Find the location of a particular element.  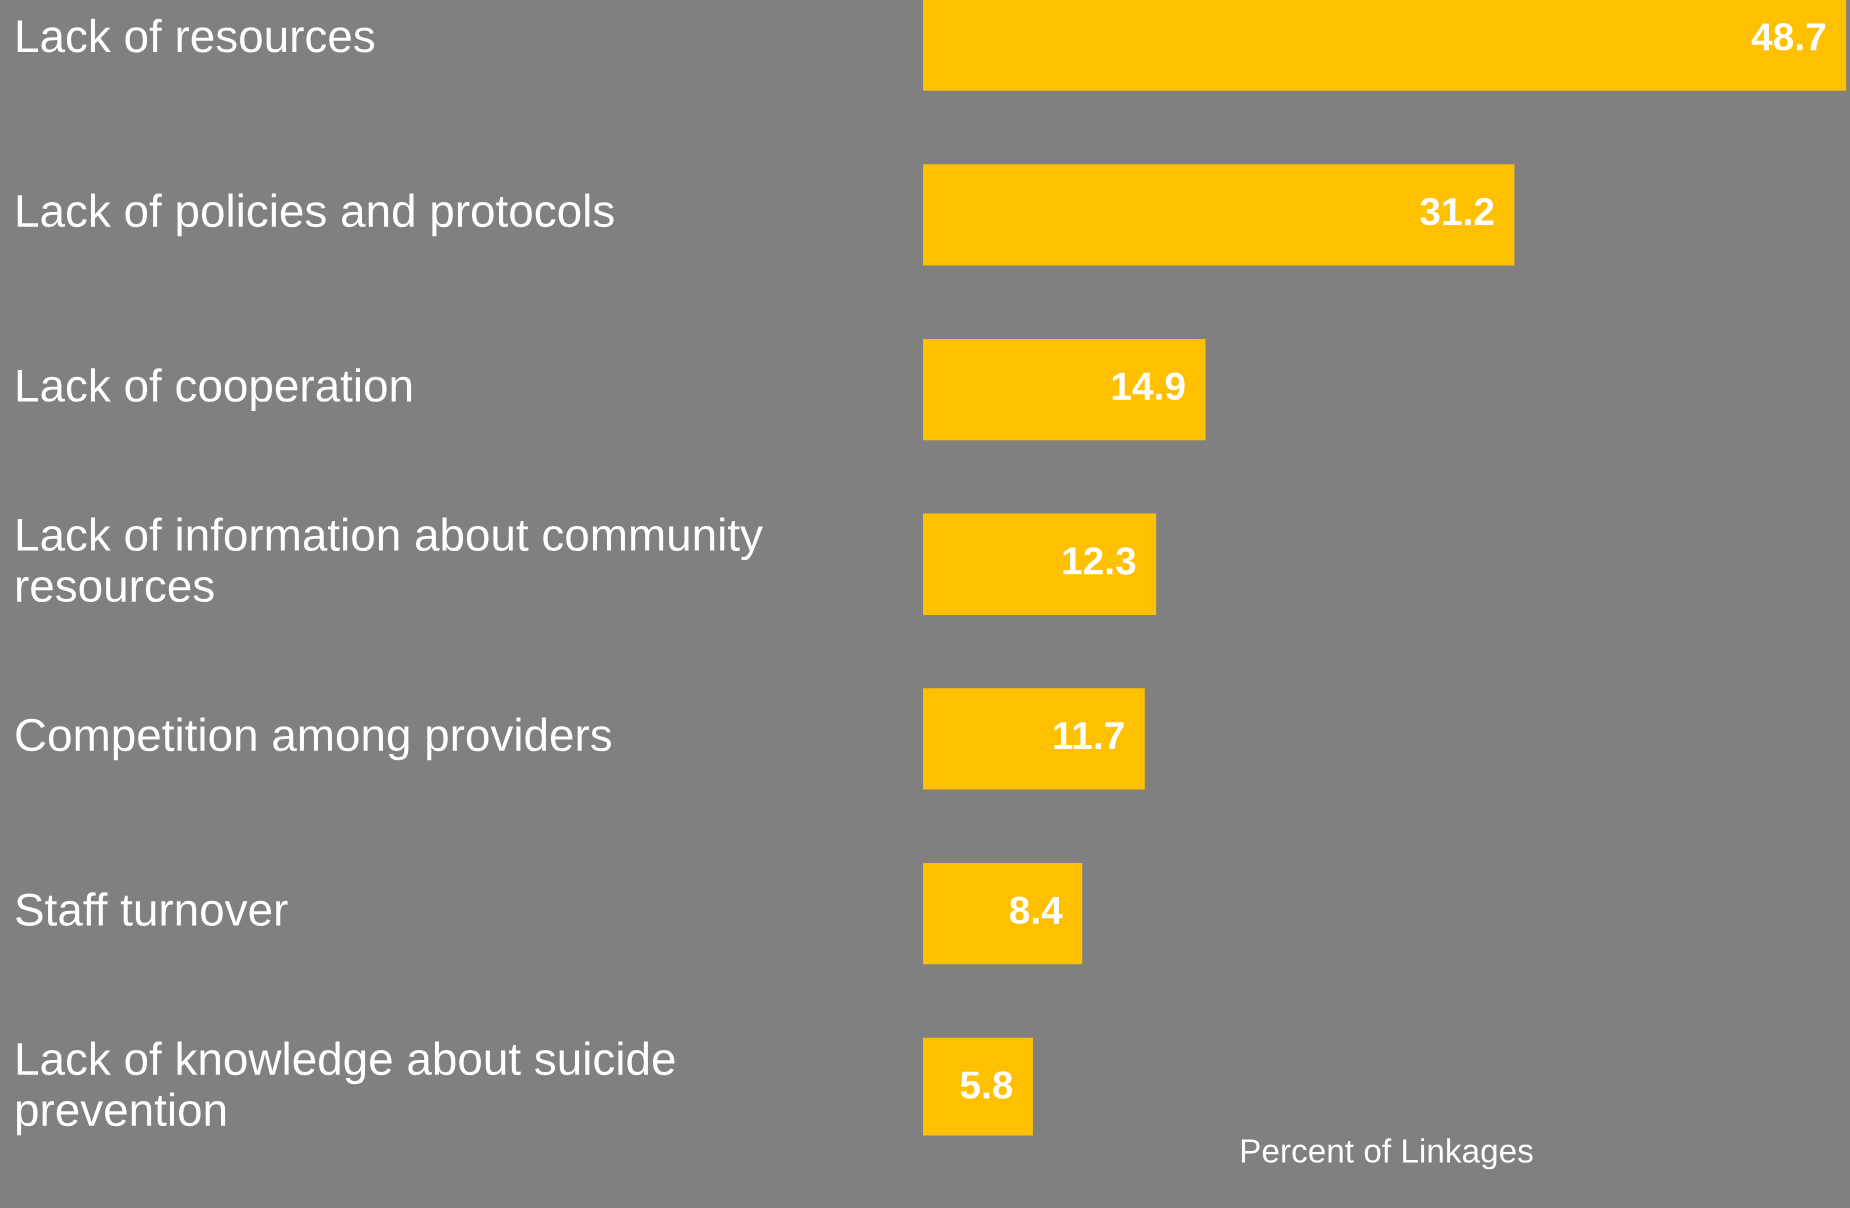

y-tick-label: Competition among providers is located at coordinates (314, 739).